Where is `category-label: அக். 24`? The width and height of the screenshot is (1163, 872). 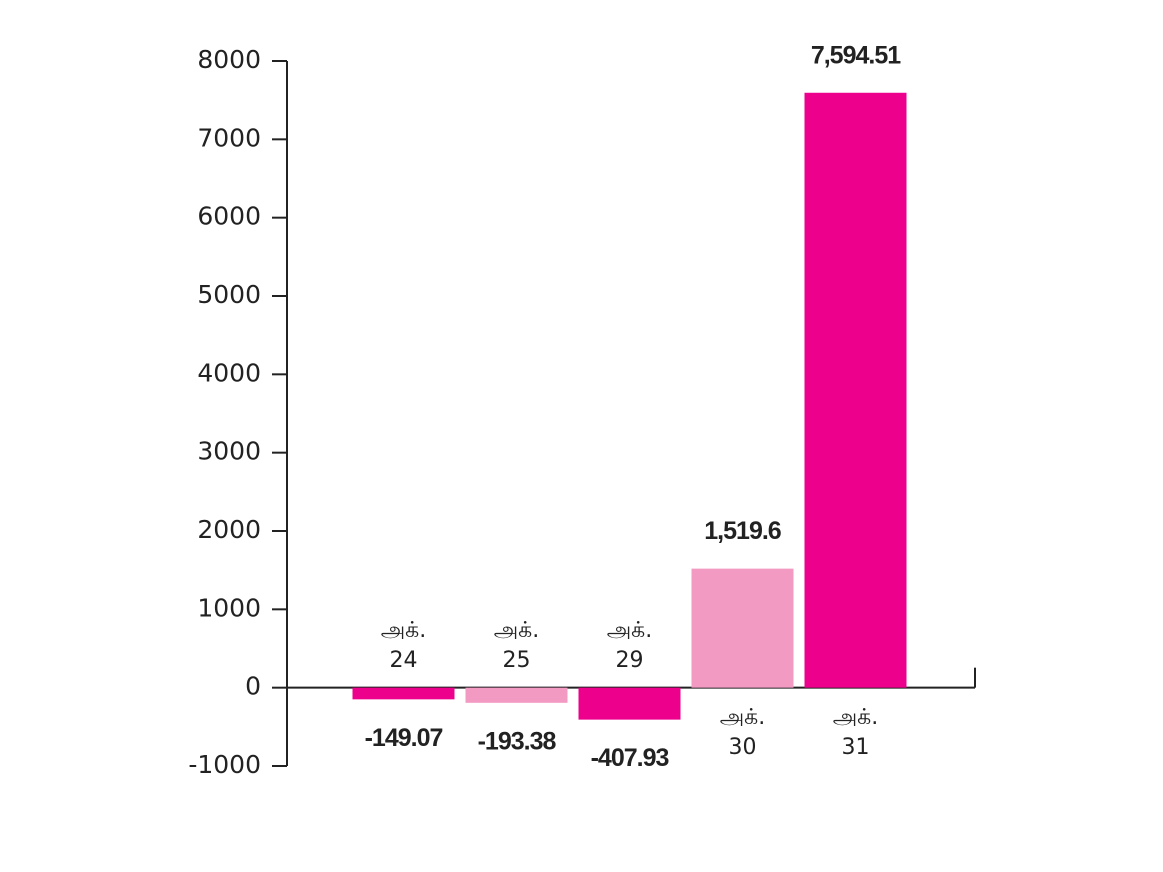
category-label: அக். 24 is located at coordinates (403, 645).